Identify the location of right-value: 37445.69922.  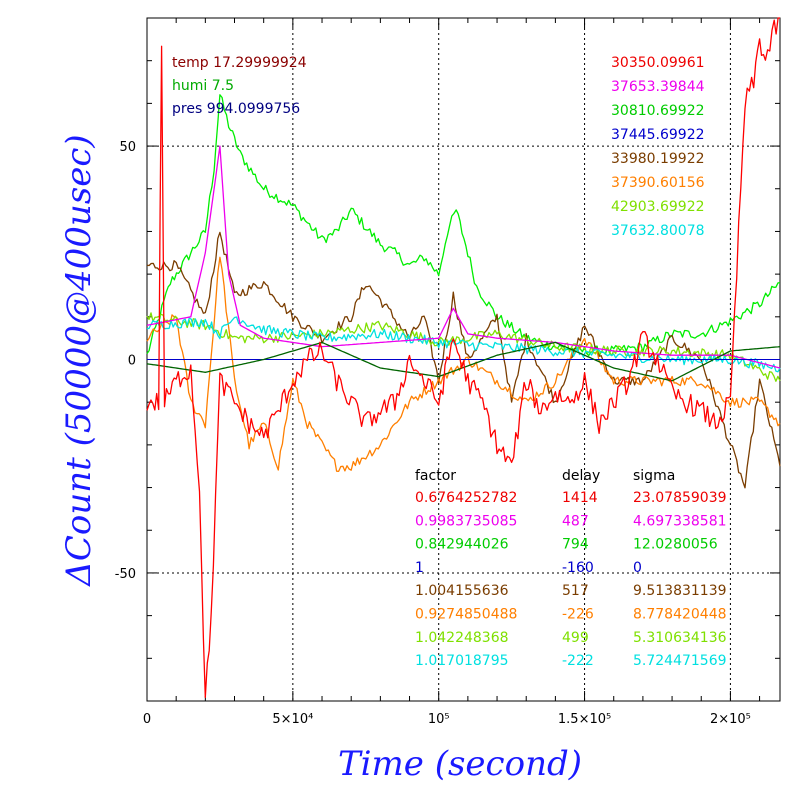
(658, 135).